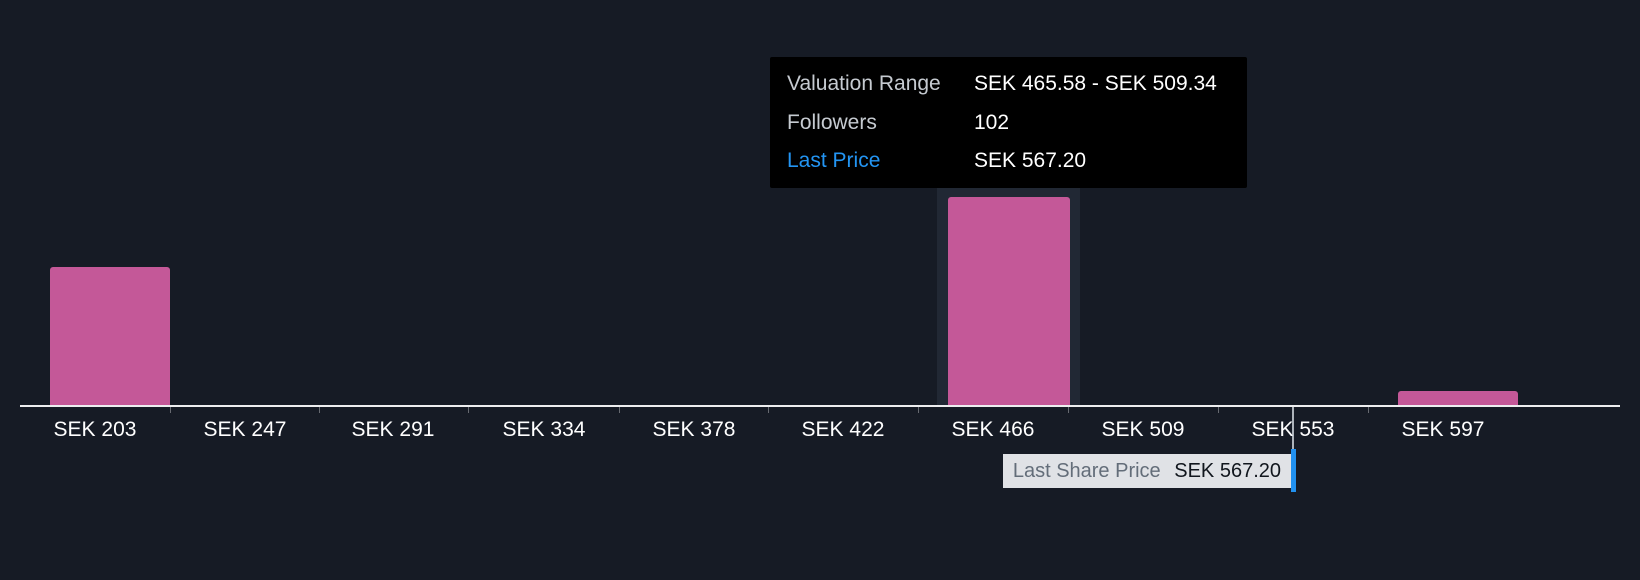  Describe the element at coordinates (544, 429) in the screenshot. I see `x-axis-tick-label: SEK 334` at that location.